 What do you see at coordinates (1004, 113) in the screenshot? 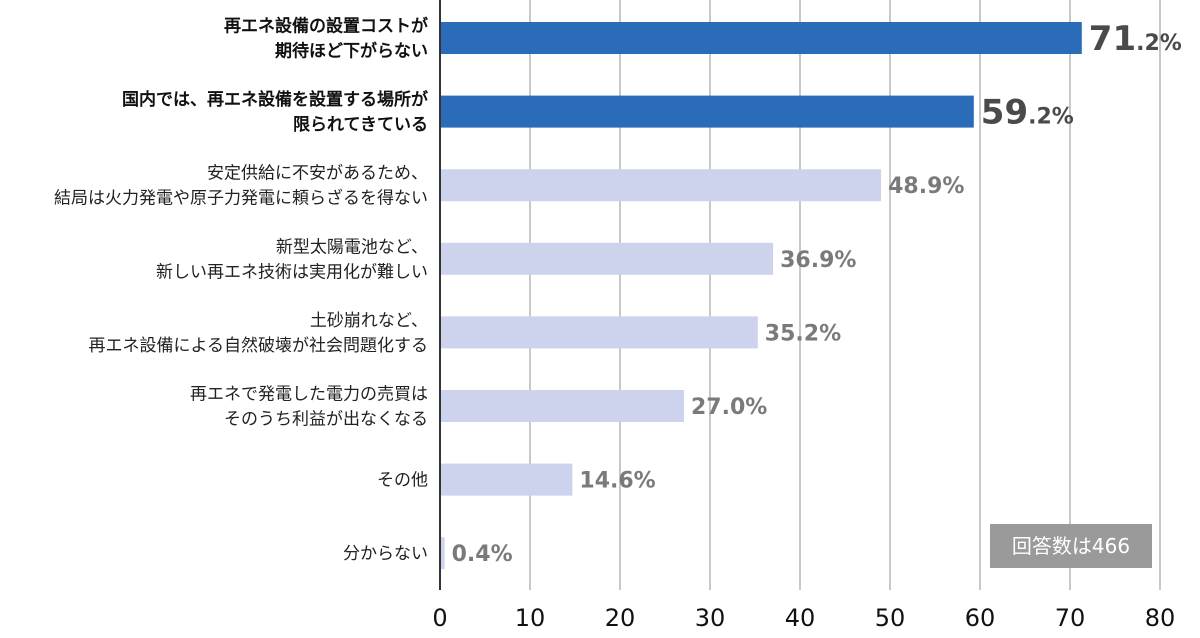
I see `value-label-main: 59` at bounding box center [1004, 113].